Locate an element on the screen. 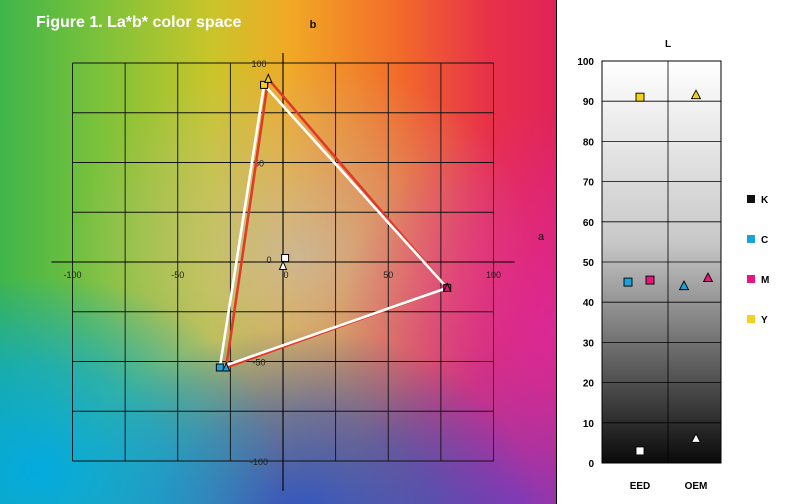 This screenshot has height=504, width=798. x-tick-label: -100 is located at coordinates (72, 275).